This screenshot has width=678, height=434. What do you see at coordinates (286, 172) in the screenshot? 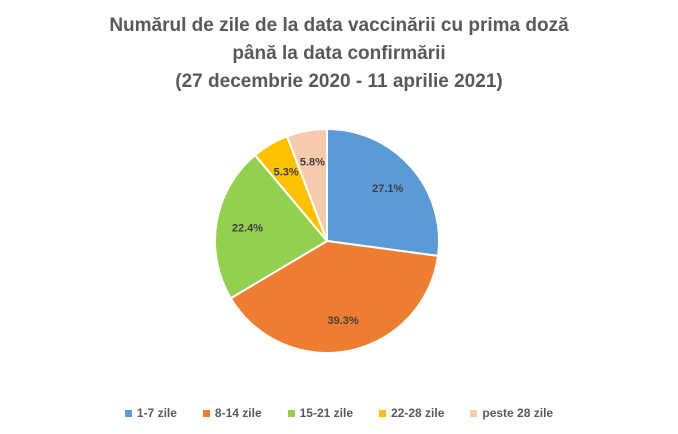
I see `data-label-22-28-zile: 5.3%` at bounding box center [286, 172].